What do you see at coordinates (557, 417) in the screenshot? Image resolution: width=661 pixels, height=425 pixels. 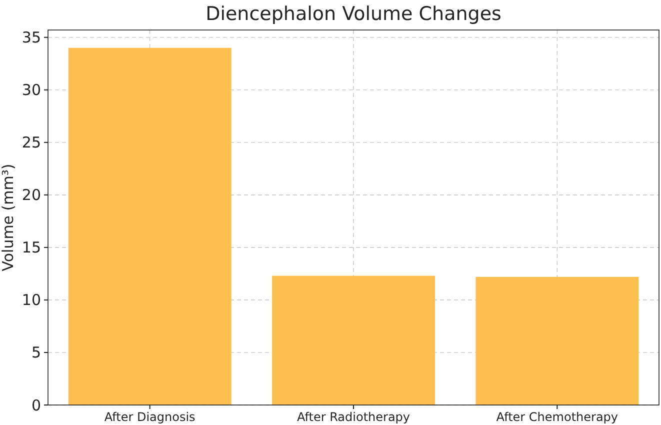 I see `x-tick-label: After Chemotherapy` at bounding box center [557, 417].